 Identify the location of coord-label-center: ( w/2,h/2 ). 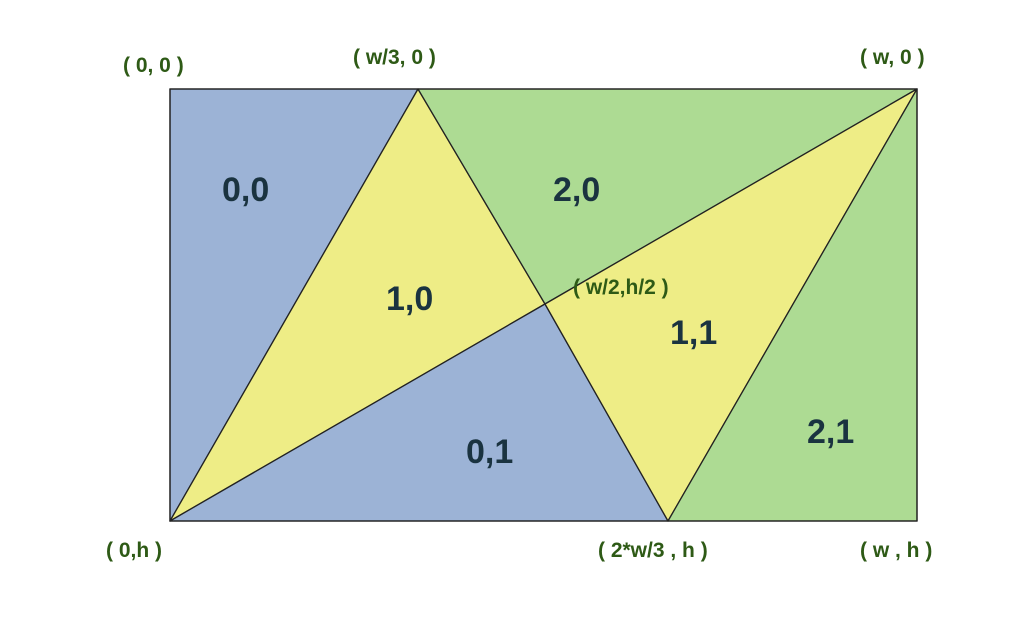
(621, 287).